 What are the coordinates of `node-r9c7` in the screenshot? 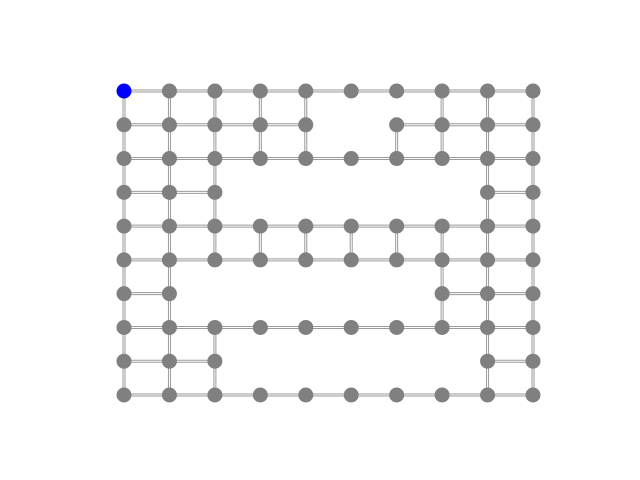 It's located at (442, 395).